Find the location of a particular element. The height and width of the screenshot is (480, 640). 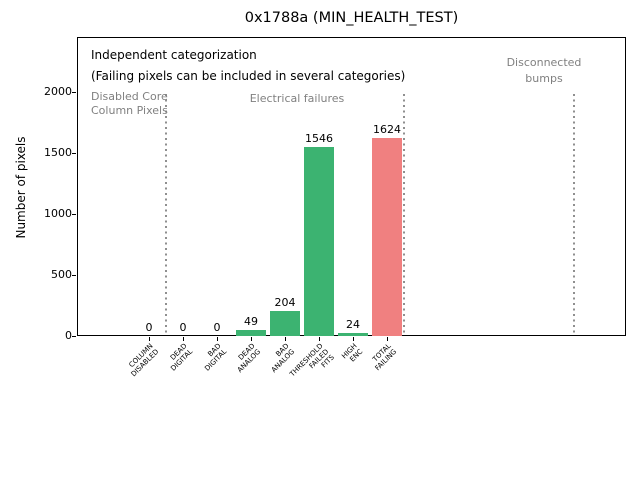

bar-value-label: 1546 is located at coordinates (319, 138).